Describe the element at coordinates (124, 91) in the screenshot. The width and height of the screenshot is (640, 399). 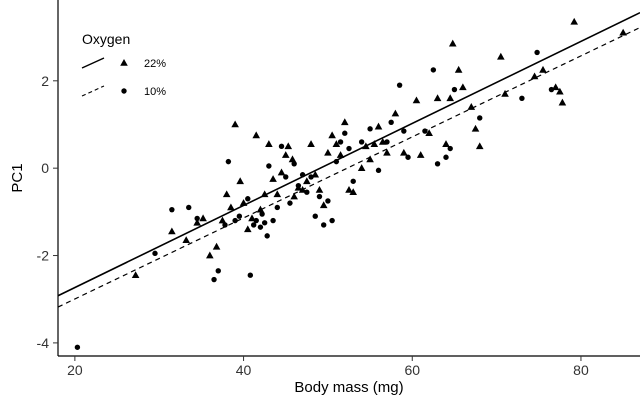
I see `legend-circle-marker` at that location.